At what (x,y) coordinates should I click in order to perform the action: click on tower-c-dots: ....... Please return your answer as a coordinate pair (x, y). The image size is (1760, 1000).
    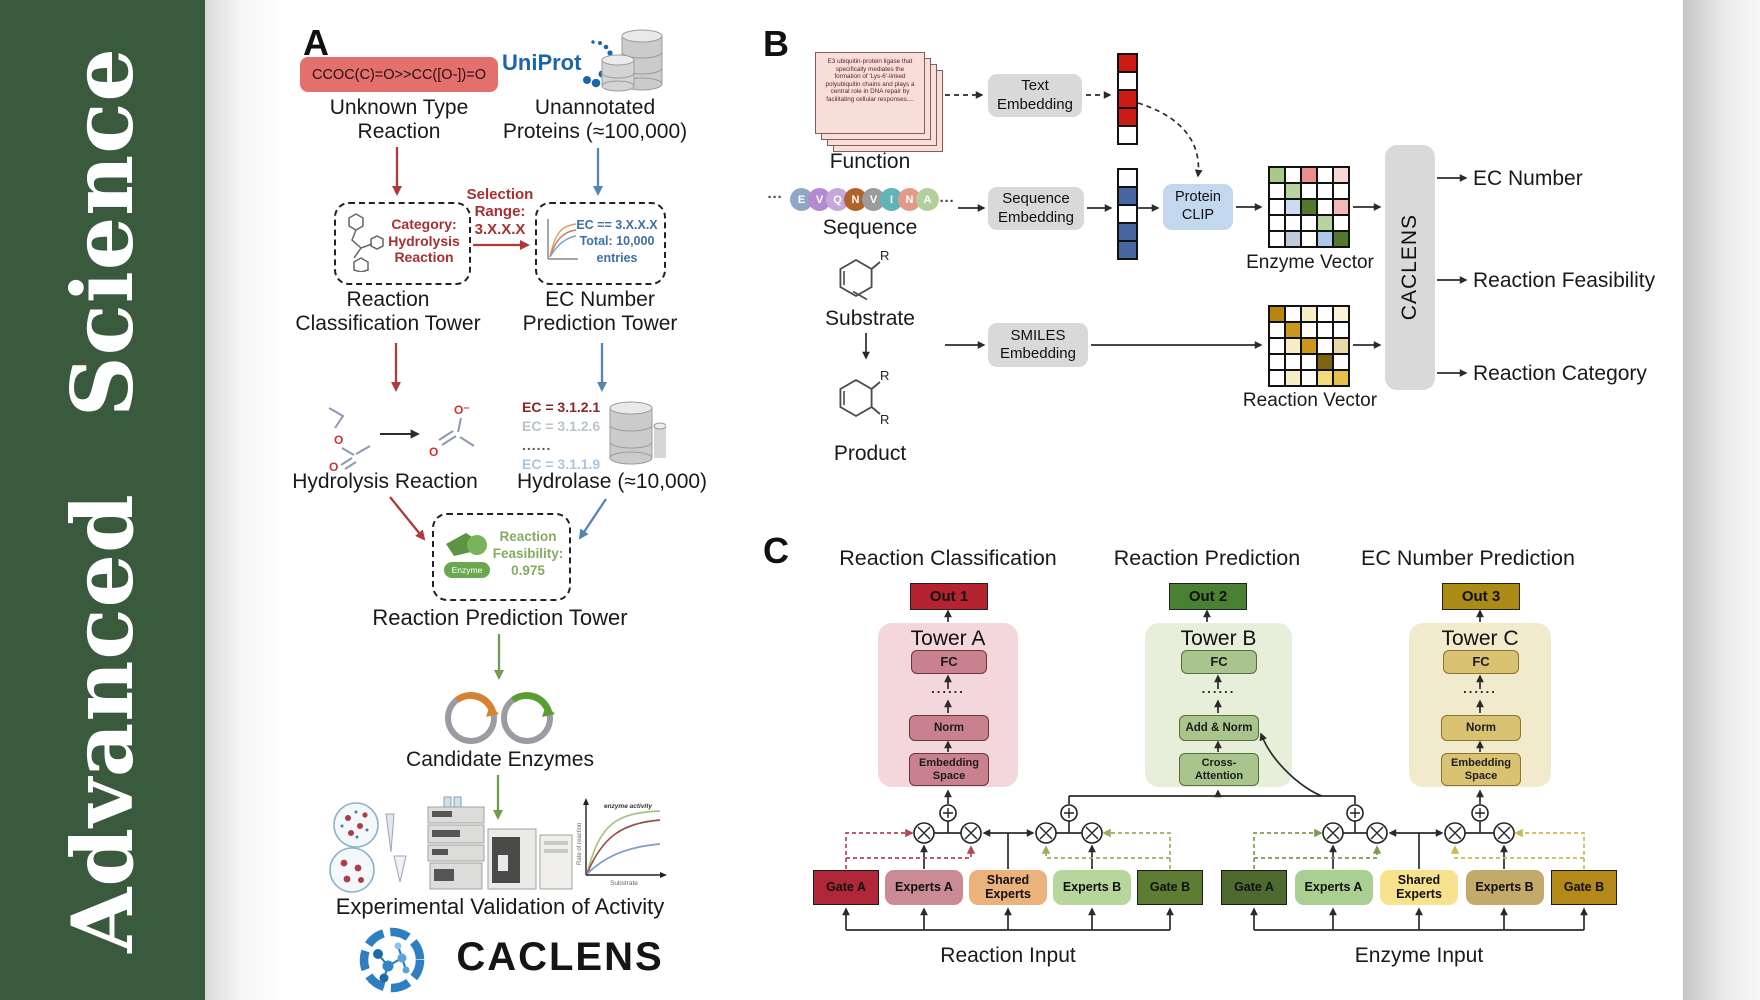
    Looking at the image, I should click on (1480, 688).